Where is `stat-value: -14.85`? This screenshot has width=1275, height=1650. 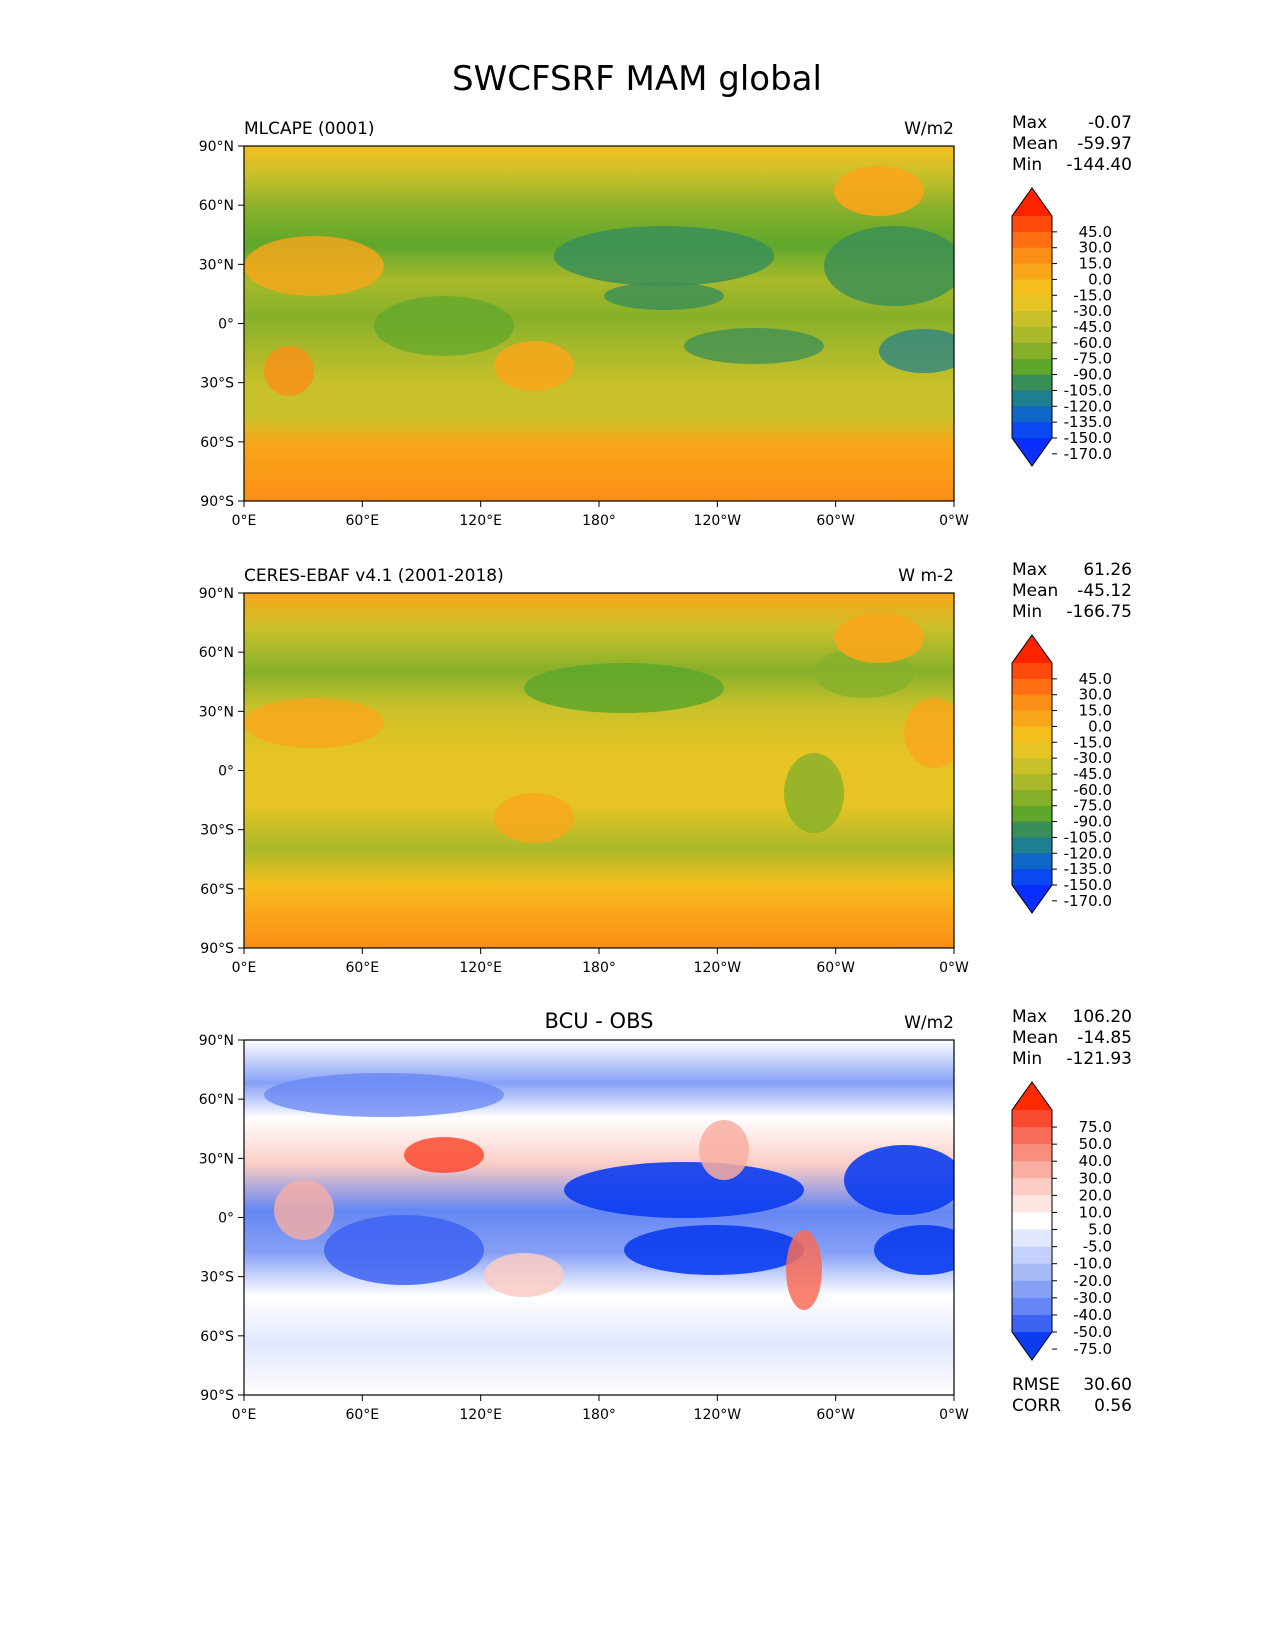 stat-value: -14.85 is located at coordinates (1104, 1038).